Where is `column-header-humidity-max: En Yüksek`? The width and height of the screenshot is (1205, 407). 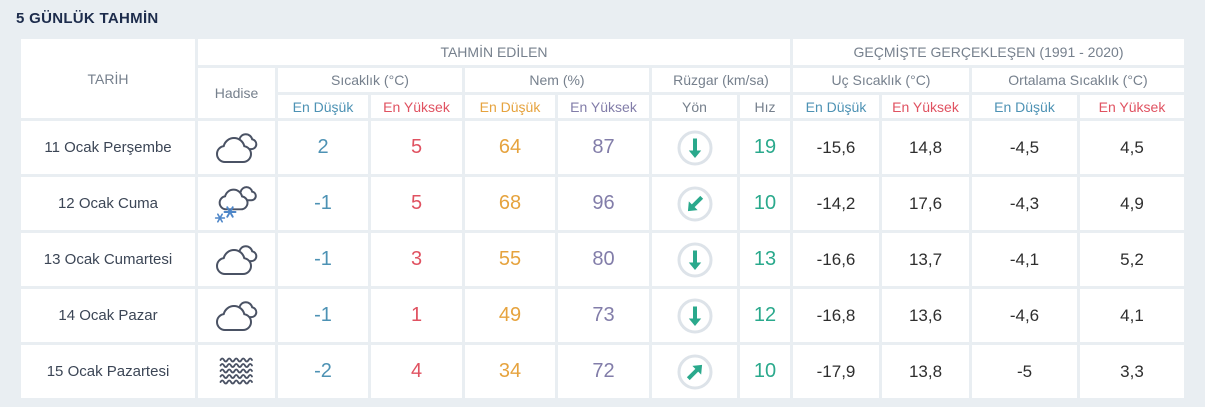 column-header-humidity-max: En Yüksek is located at coordinates (603, 106).